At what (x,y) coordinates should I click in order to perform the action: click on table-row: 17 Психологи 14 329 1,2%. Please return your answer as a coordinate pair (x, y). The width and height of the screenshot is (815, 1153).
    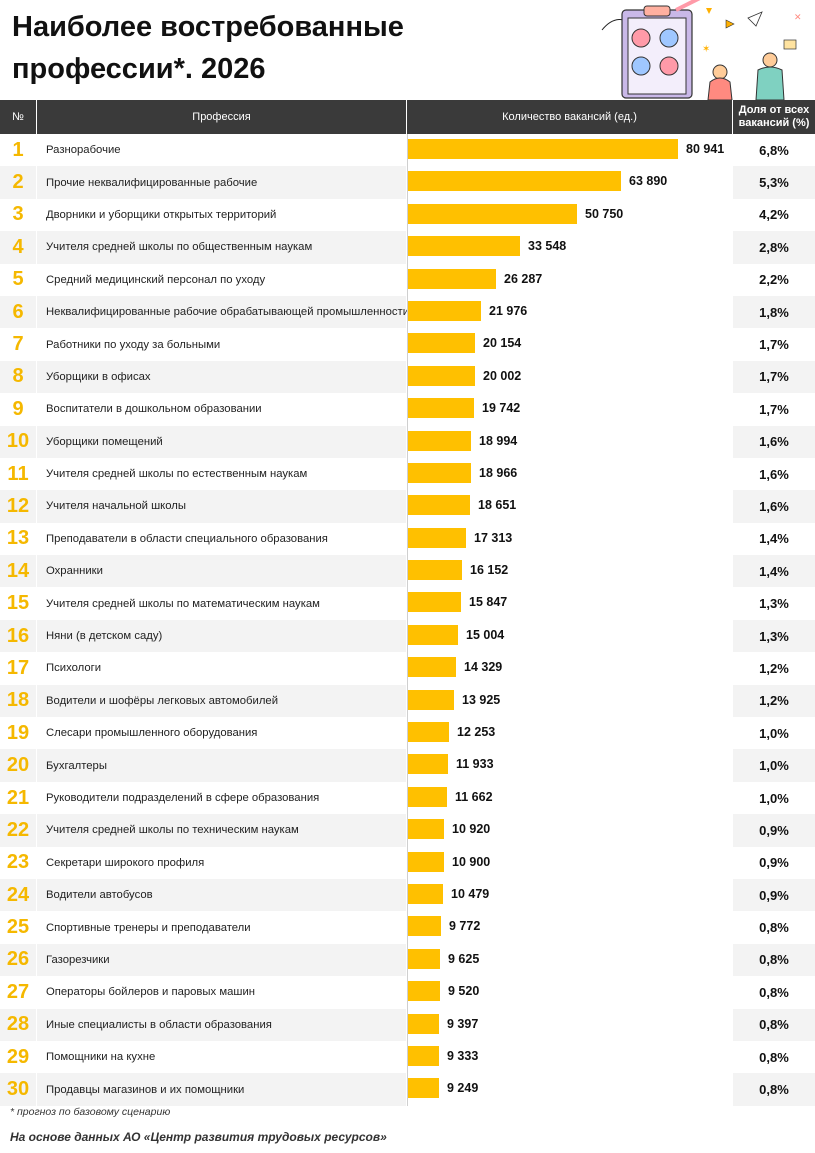
    Looking at the image, I should click on (407, 668).